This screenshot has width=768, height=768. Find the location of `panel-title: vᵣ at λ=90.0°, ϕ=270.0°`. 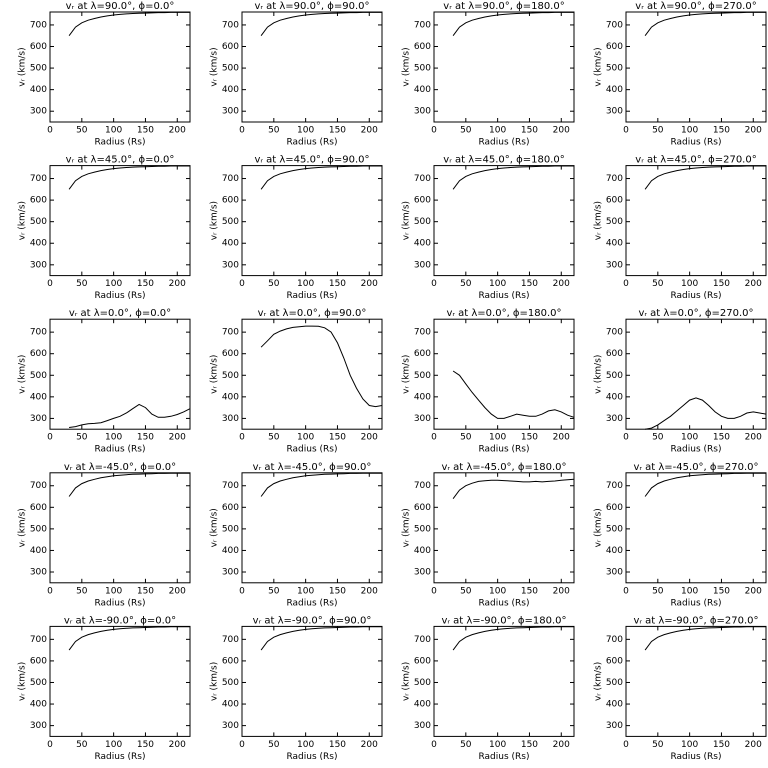

panel-title: vᵣ at λ=90.0°, ϕ=270.0° is located at coordinates (695, 6).